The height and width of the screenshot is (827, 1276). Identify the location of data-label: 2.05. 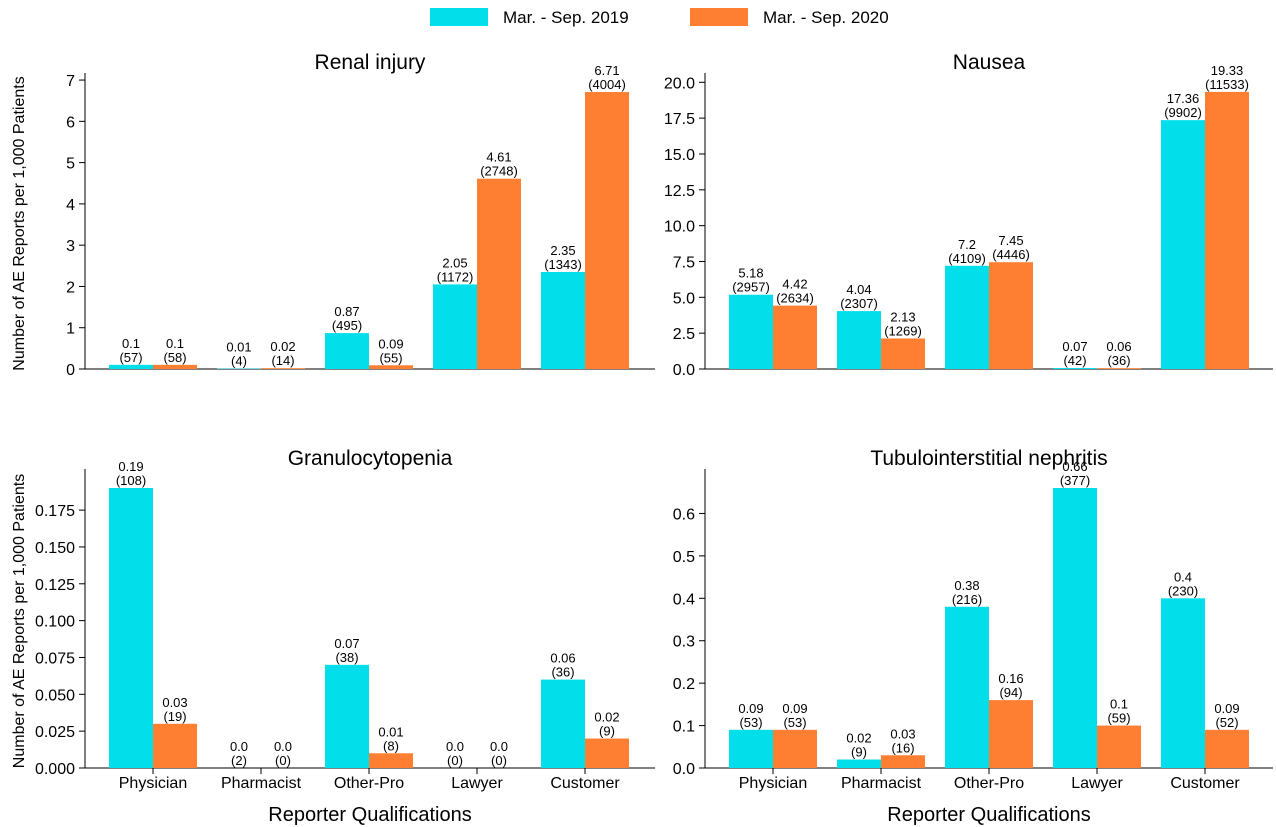
(454, 262).